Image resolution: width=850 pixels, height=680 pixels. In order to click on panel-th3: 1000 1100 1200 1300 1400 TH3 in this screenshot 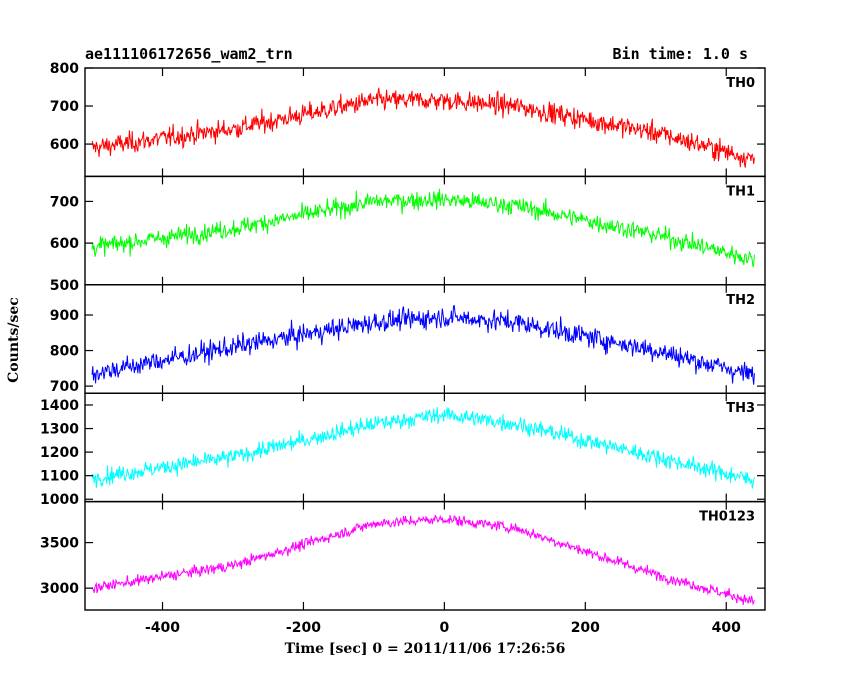, I will do `click(403, 450)`.